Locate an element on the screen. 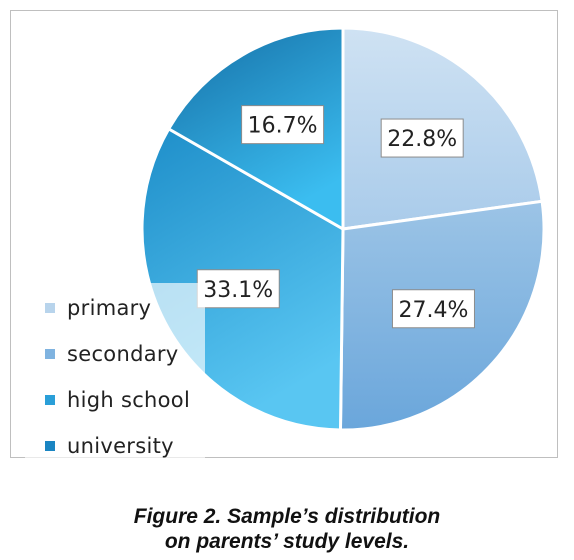 The height and width of the screenshot is (560, 574). legend-label: university is located at coordinates (120, 446).